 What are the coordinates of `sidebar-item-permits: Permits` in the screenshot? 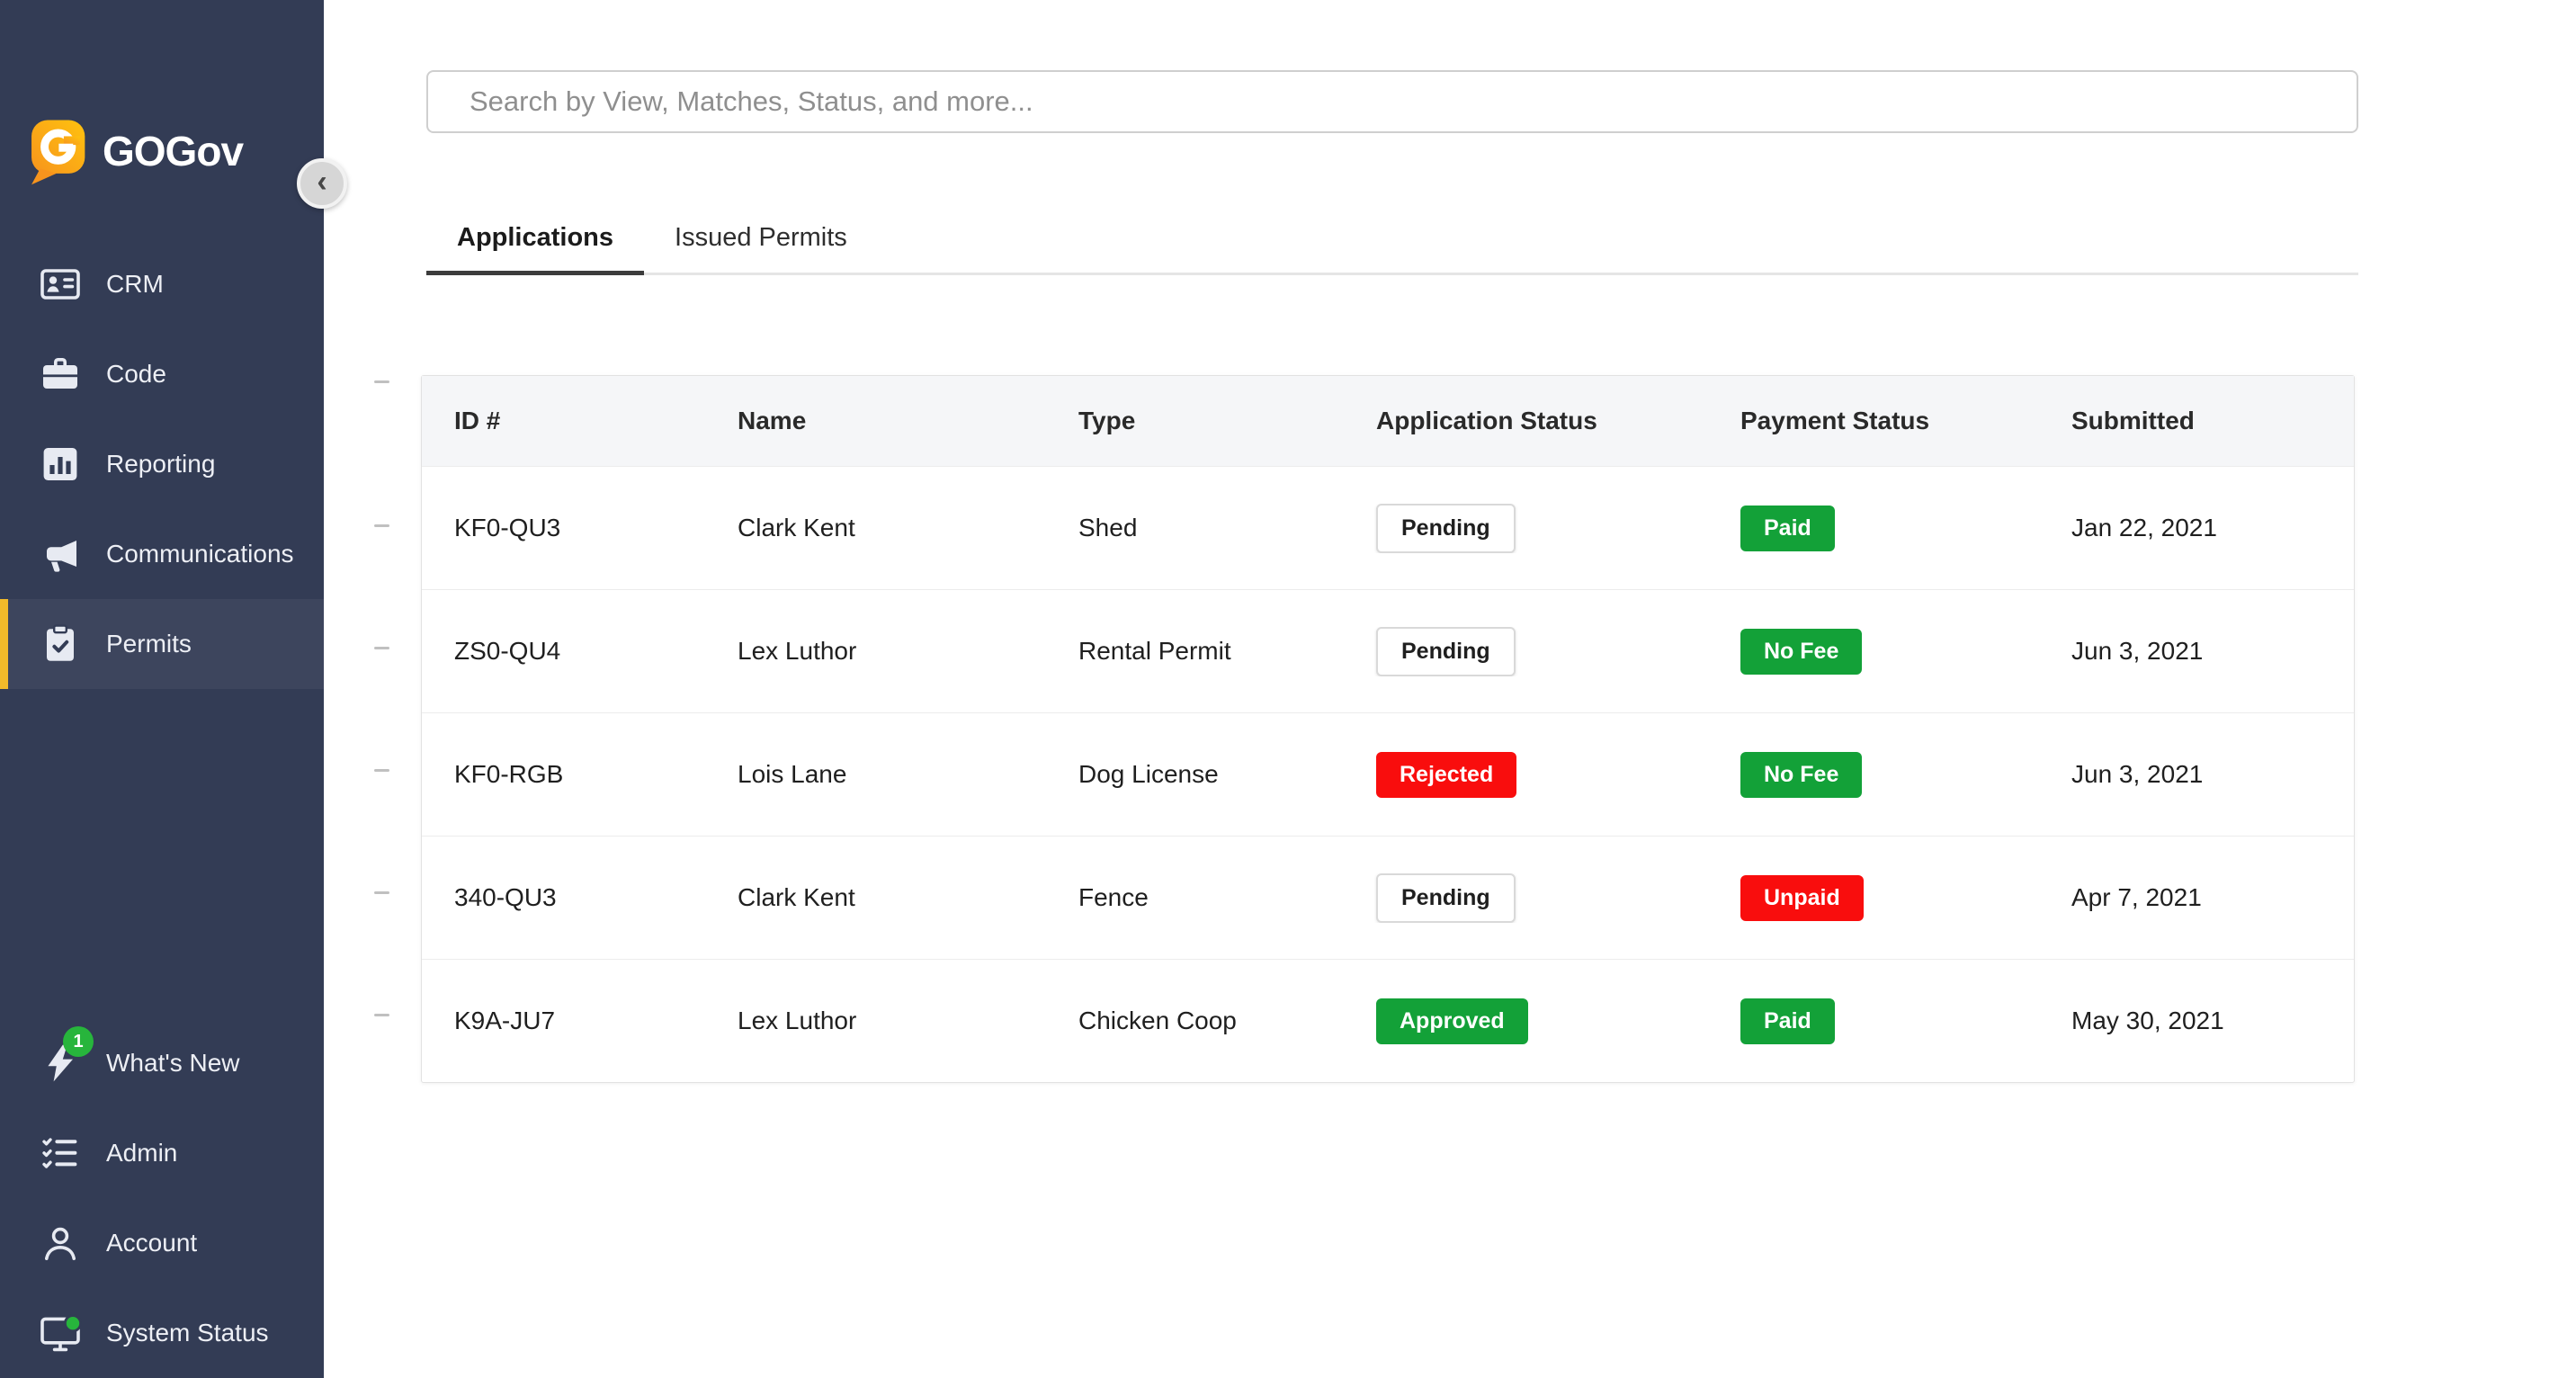 It's located at (162, 644).